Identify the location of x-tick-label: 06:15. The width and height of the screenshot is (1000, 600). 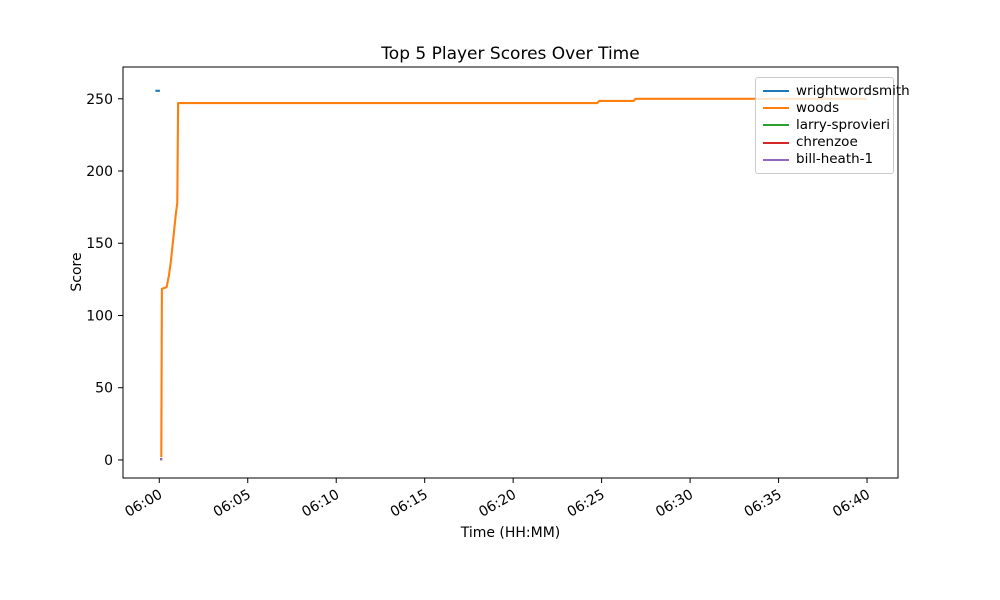
(409, 504).